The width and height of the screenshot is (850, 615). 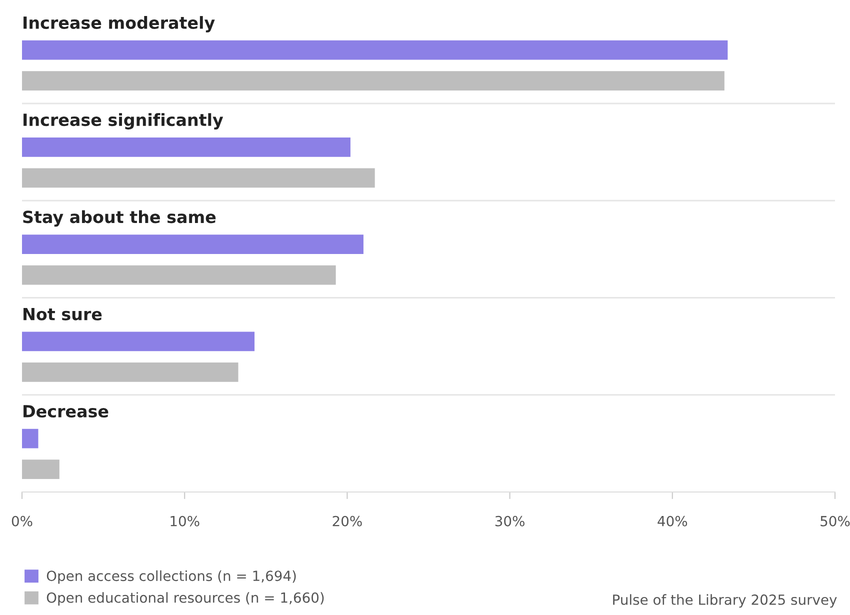 What do you see at coordinates (66, 411) in the screenshot?
I see `y-tick-label: Decrease` at bounding box center [66, 411].